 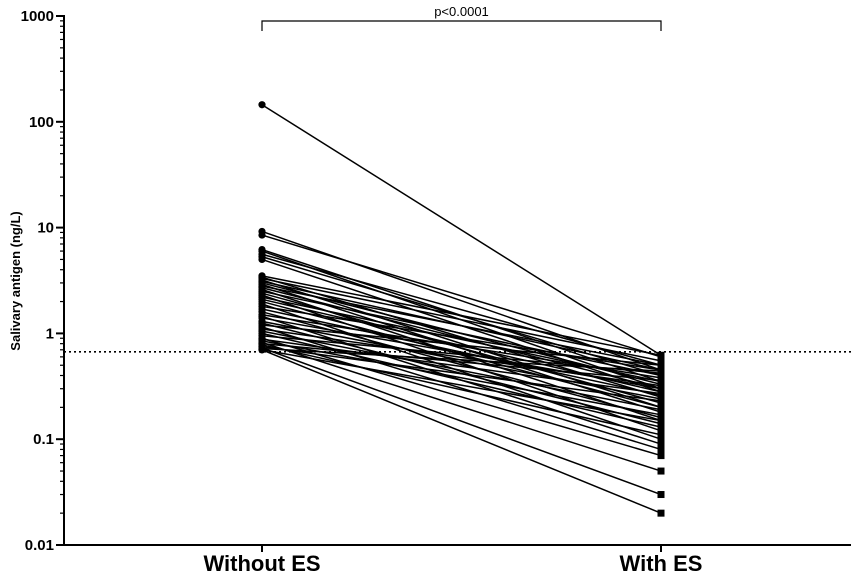 What do you see at coordinates (461, 25) in the screenshot?
I see `bracket-line` at bounding box center [461, 25].